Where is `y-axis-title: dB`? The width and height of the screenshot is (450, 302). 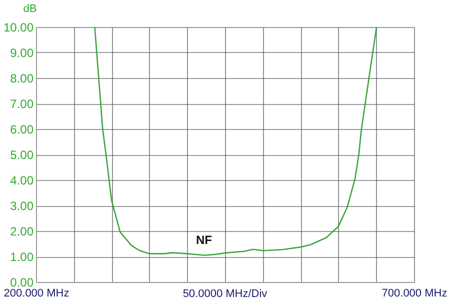
y-axis-title: dB is located at coordinates (30, 9).